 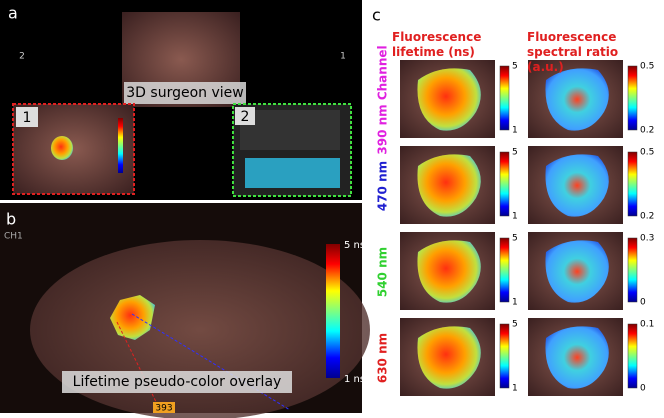 I want to click on scale-max: 0.3, so click(x=647, y=239).